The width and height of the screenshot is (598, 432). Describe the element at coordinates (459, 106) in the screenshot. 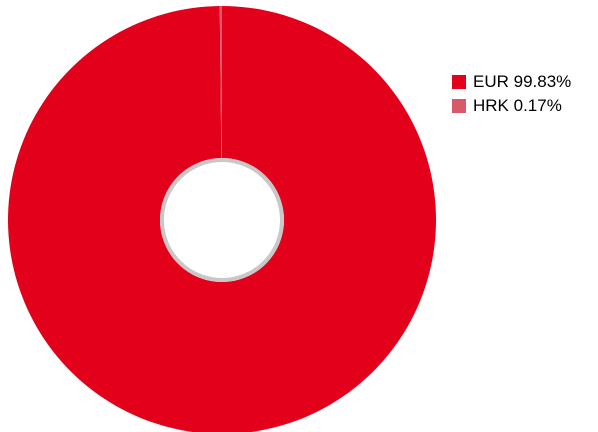

I see `legend-swatch-hrk` at that location.